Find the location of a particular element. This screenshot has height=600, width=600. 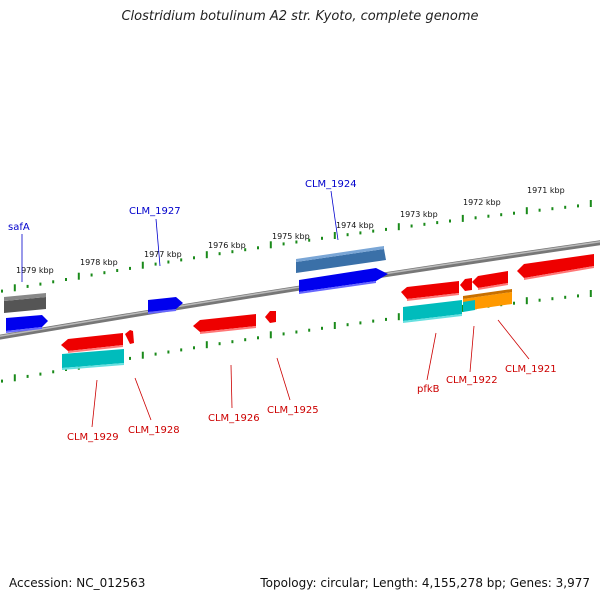

scale-label-1976: 1976 kbp is located at coordinates (227, 245).